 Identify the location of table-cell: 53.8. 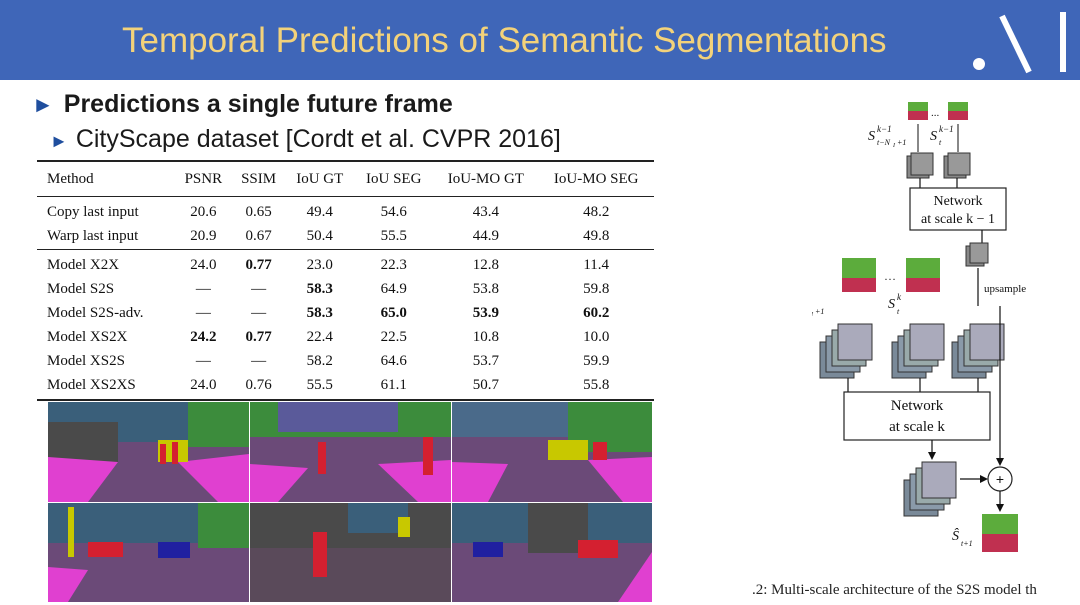
(485, 289).